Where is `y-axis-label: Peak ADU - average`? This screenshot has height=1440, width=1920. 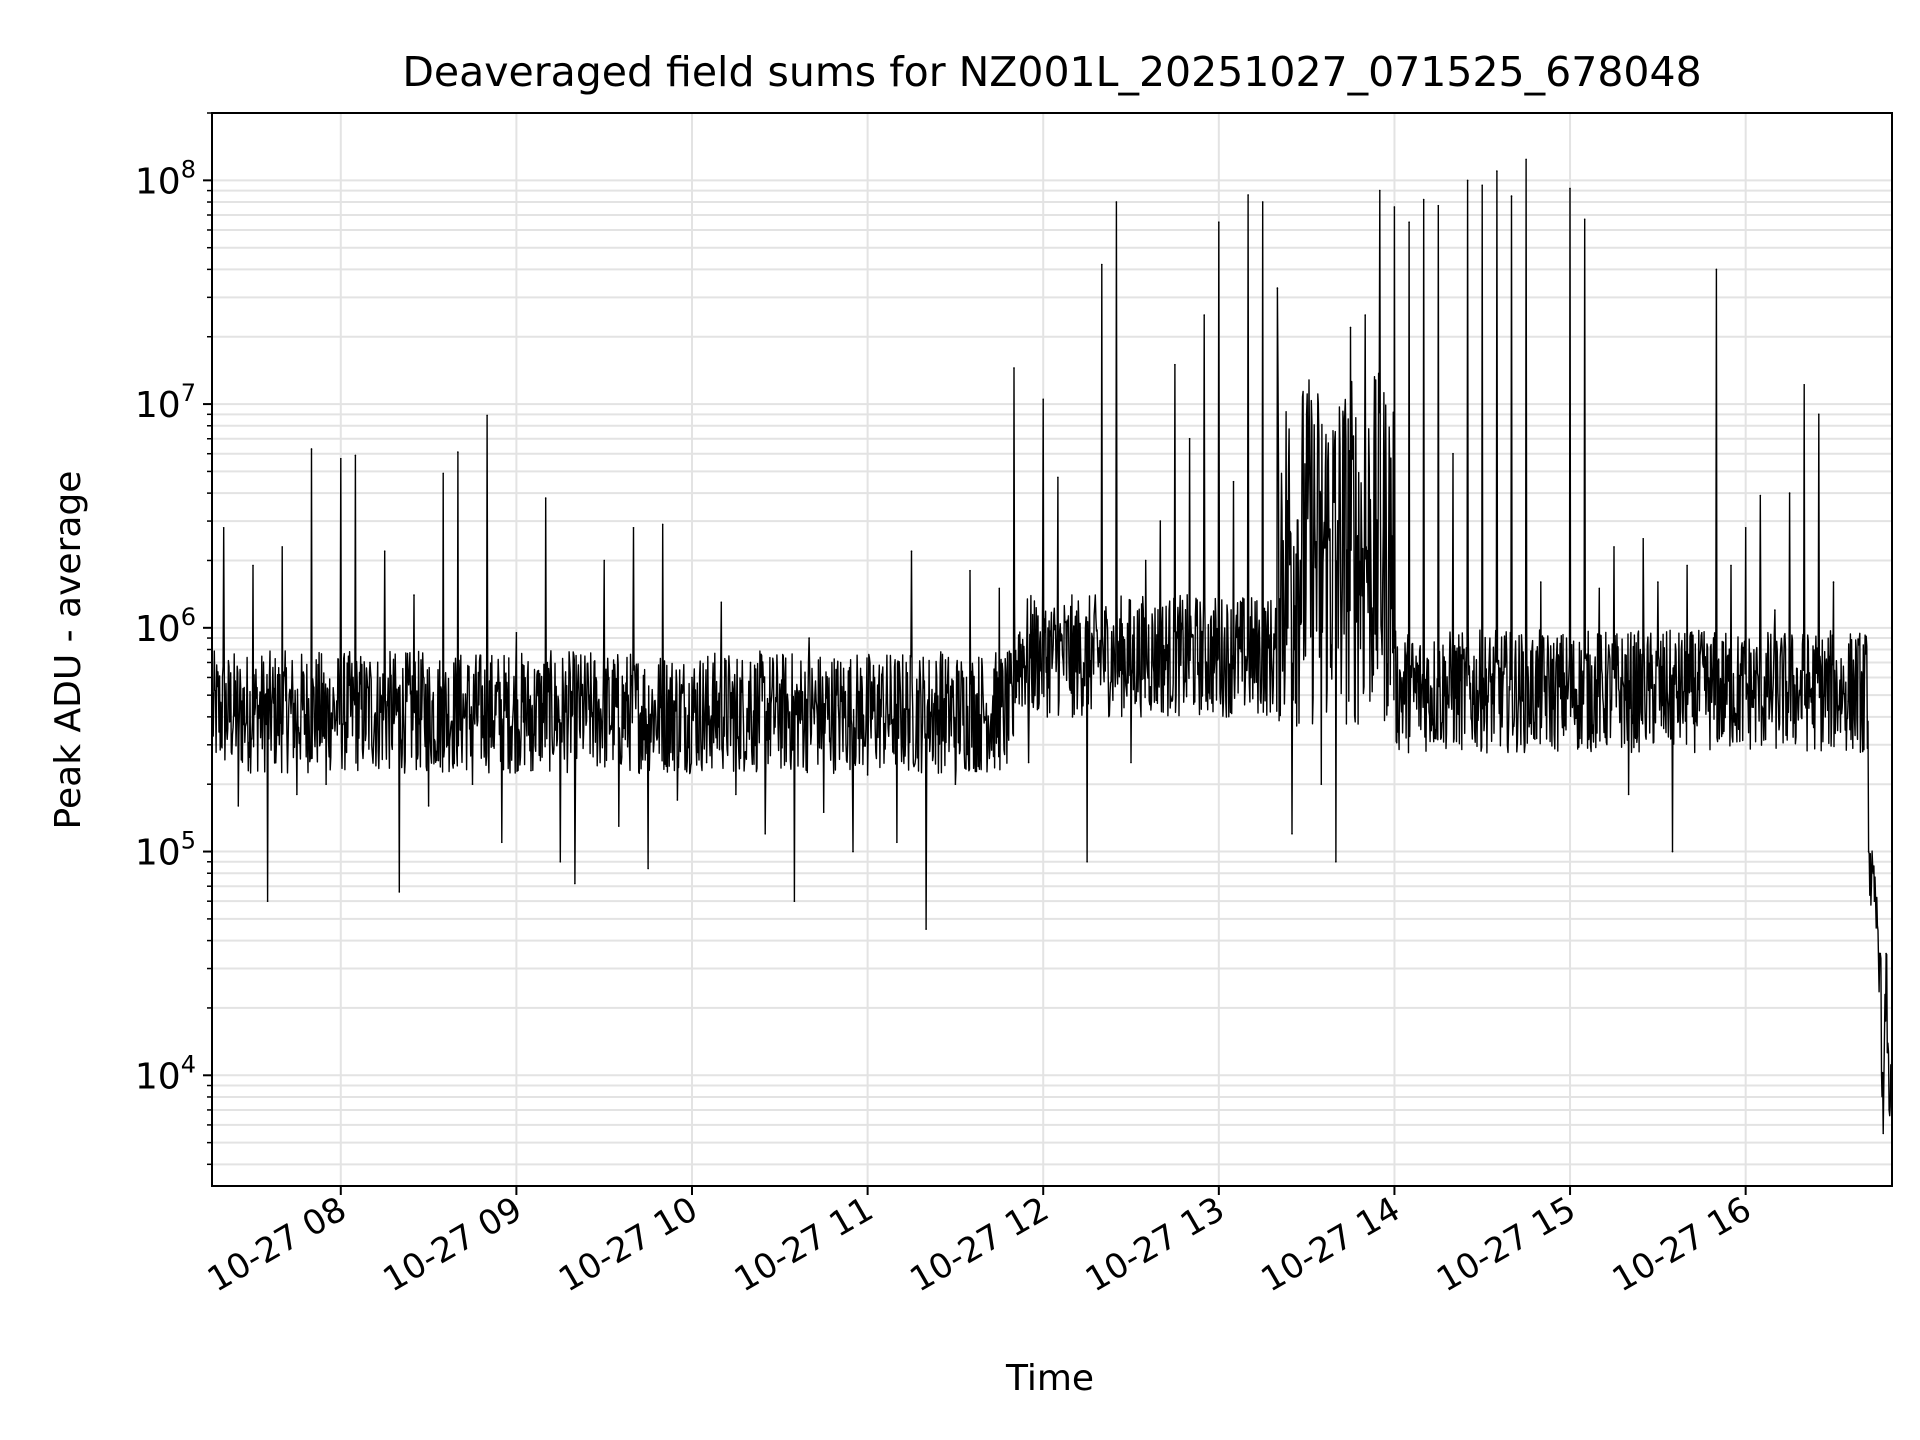
y-axis-label: Peak ADU - average is located at coordinates (68, 650).